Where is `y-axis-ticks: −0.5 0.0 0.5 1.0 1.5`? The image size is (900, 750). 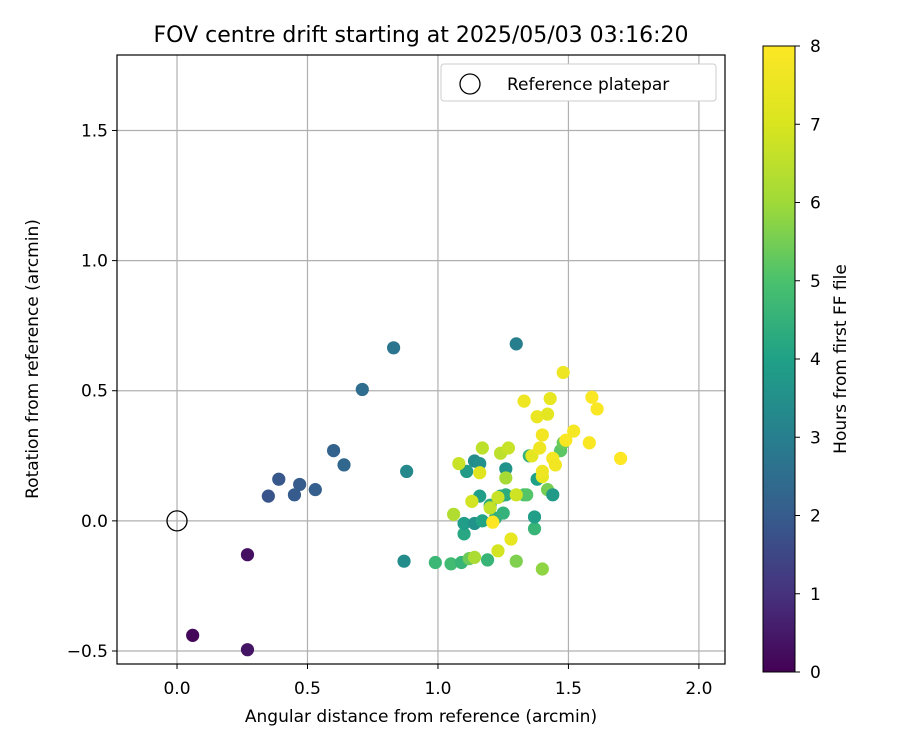 y-axis-ticks: −0.5 0.0 0.5 1.0 1.5 is located at coordinates (92, 391).